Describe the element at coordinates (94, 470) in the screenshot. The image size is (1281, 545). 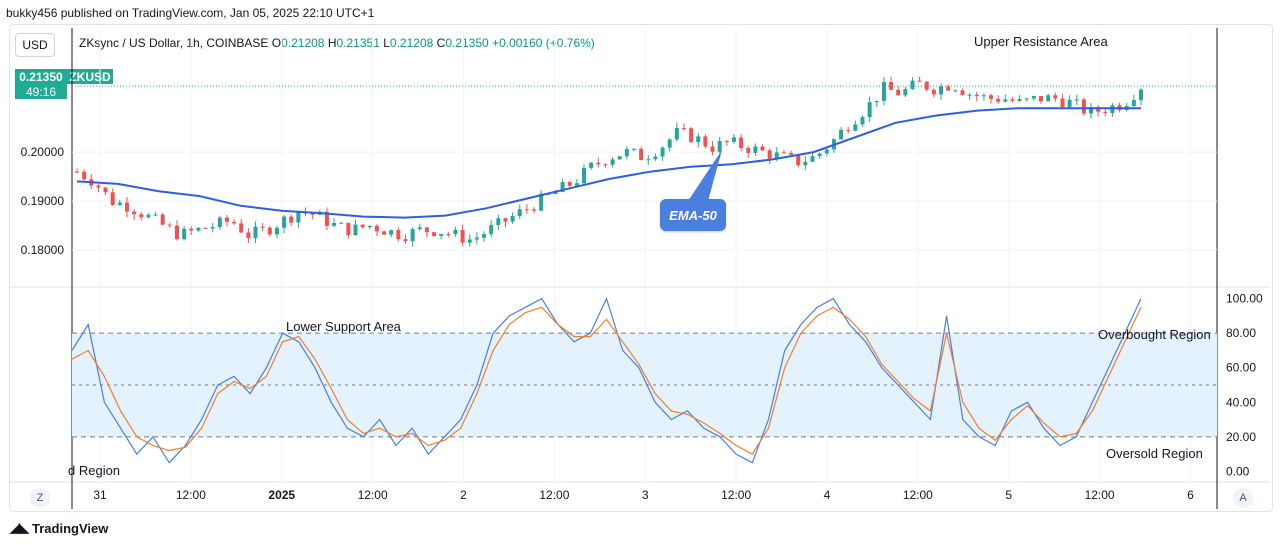
I see `clipped-region-label: d Region` at that location.